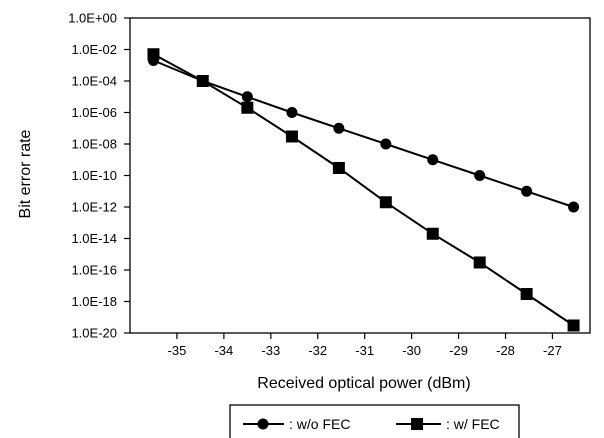 This screenshot has height=438, width=604. Describe the element at coordinates (94, 270) in the screenshot. I see `y-tick-label: 1.0E-16` at that location.